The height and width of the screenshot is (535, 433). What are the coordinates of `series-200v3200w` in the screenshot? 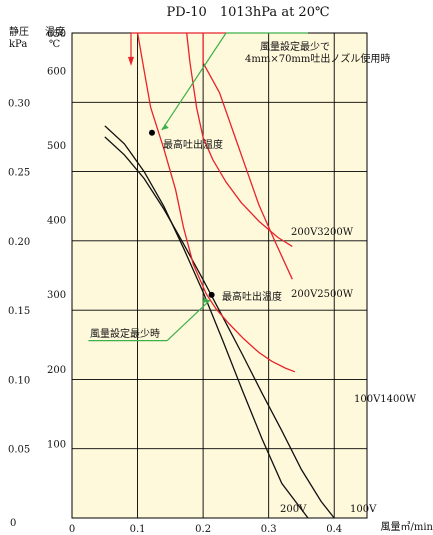 It's located at (247, 156).